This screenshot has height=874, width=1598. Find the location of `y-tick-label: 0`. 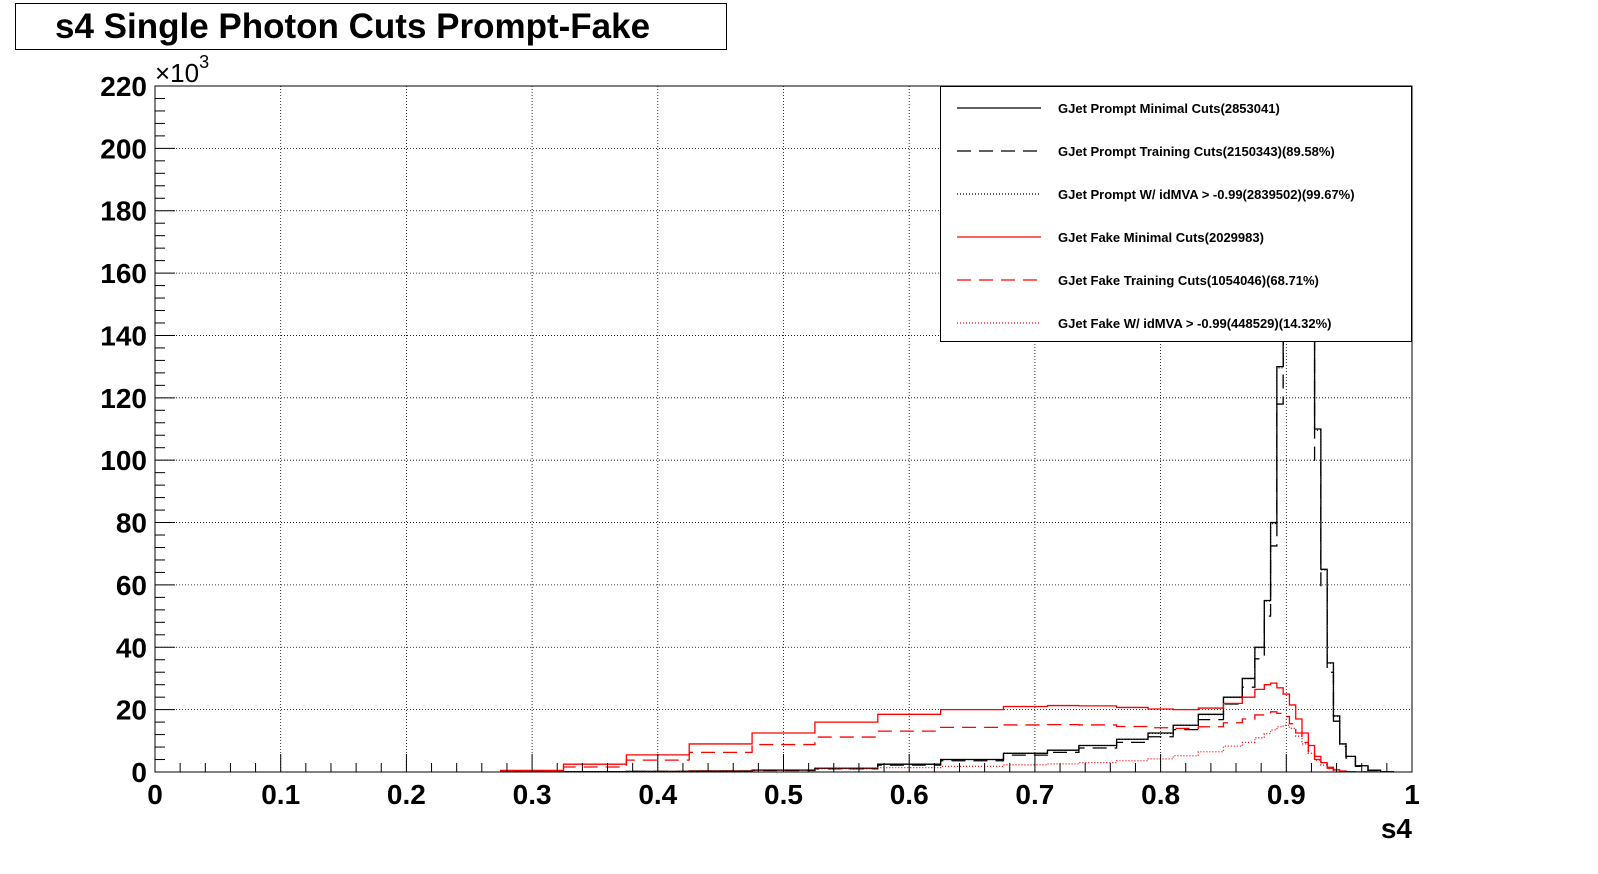

y-tick-label: 0 is located at coordinates (139, 772).